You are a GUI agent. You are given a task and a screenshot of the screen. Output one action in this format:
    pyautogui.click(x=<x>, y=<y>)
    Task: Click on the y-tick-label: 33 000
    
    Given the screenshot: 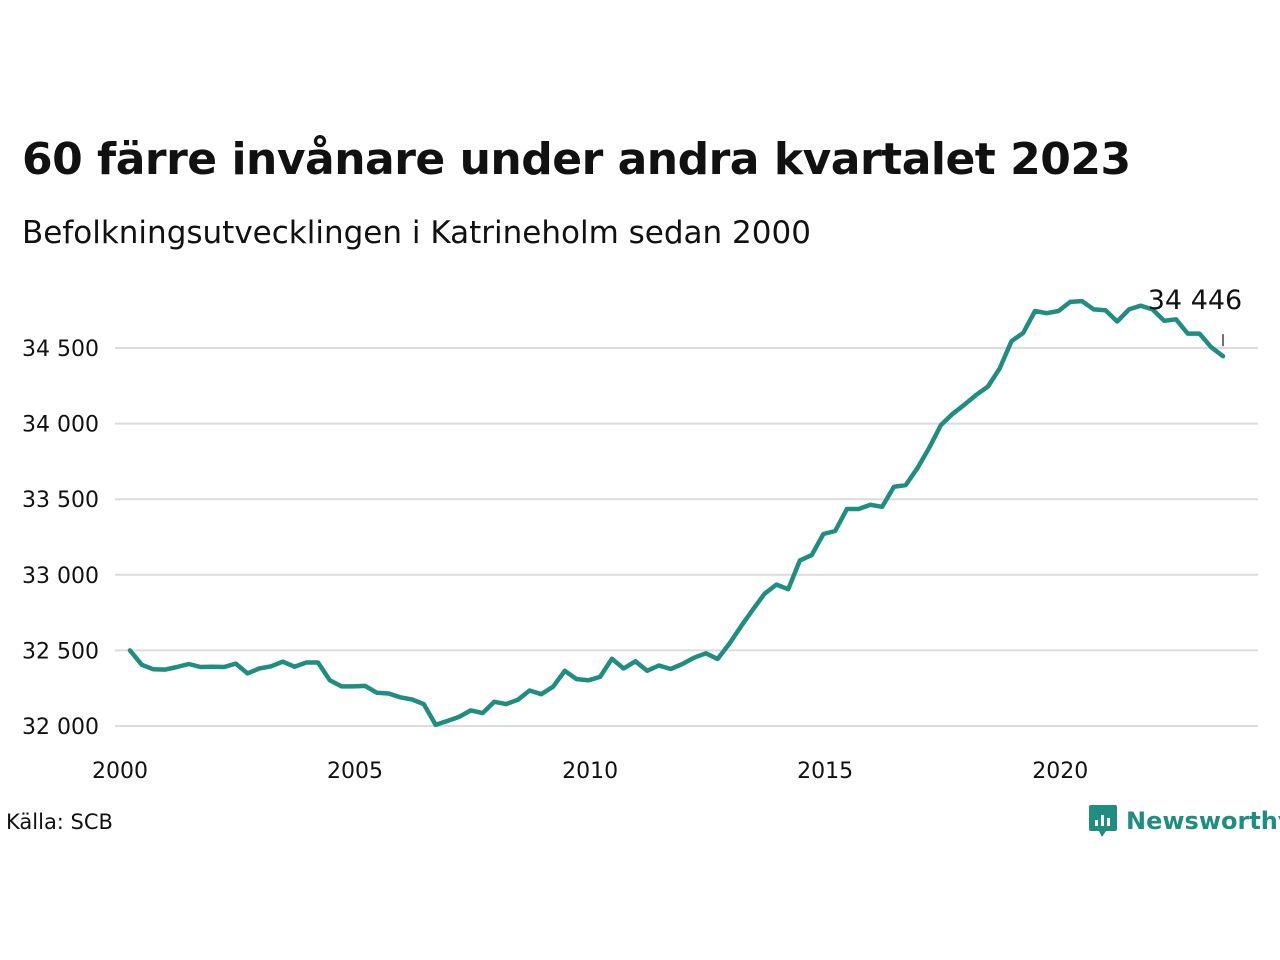 What is the action you would take?
    pyautogui.click(x=60, y=576)
    